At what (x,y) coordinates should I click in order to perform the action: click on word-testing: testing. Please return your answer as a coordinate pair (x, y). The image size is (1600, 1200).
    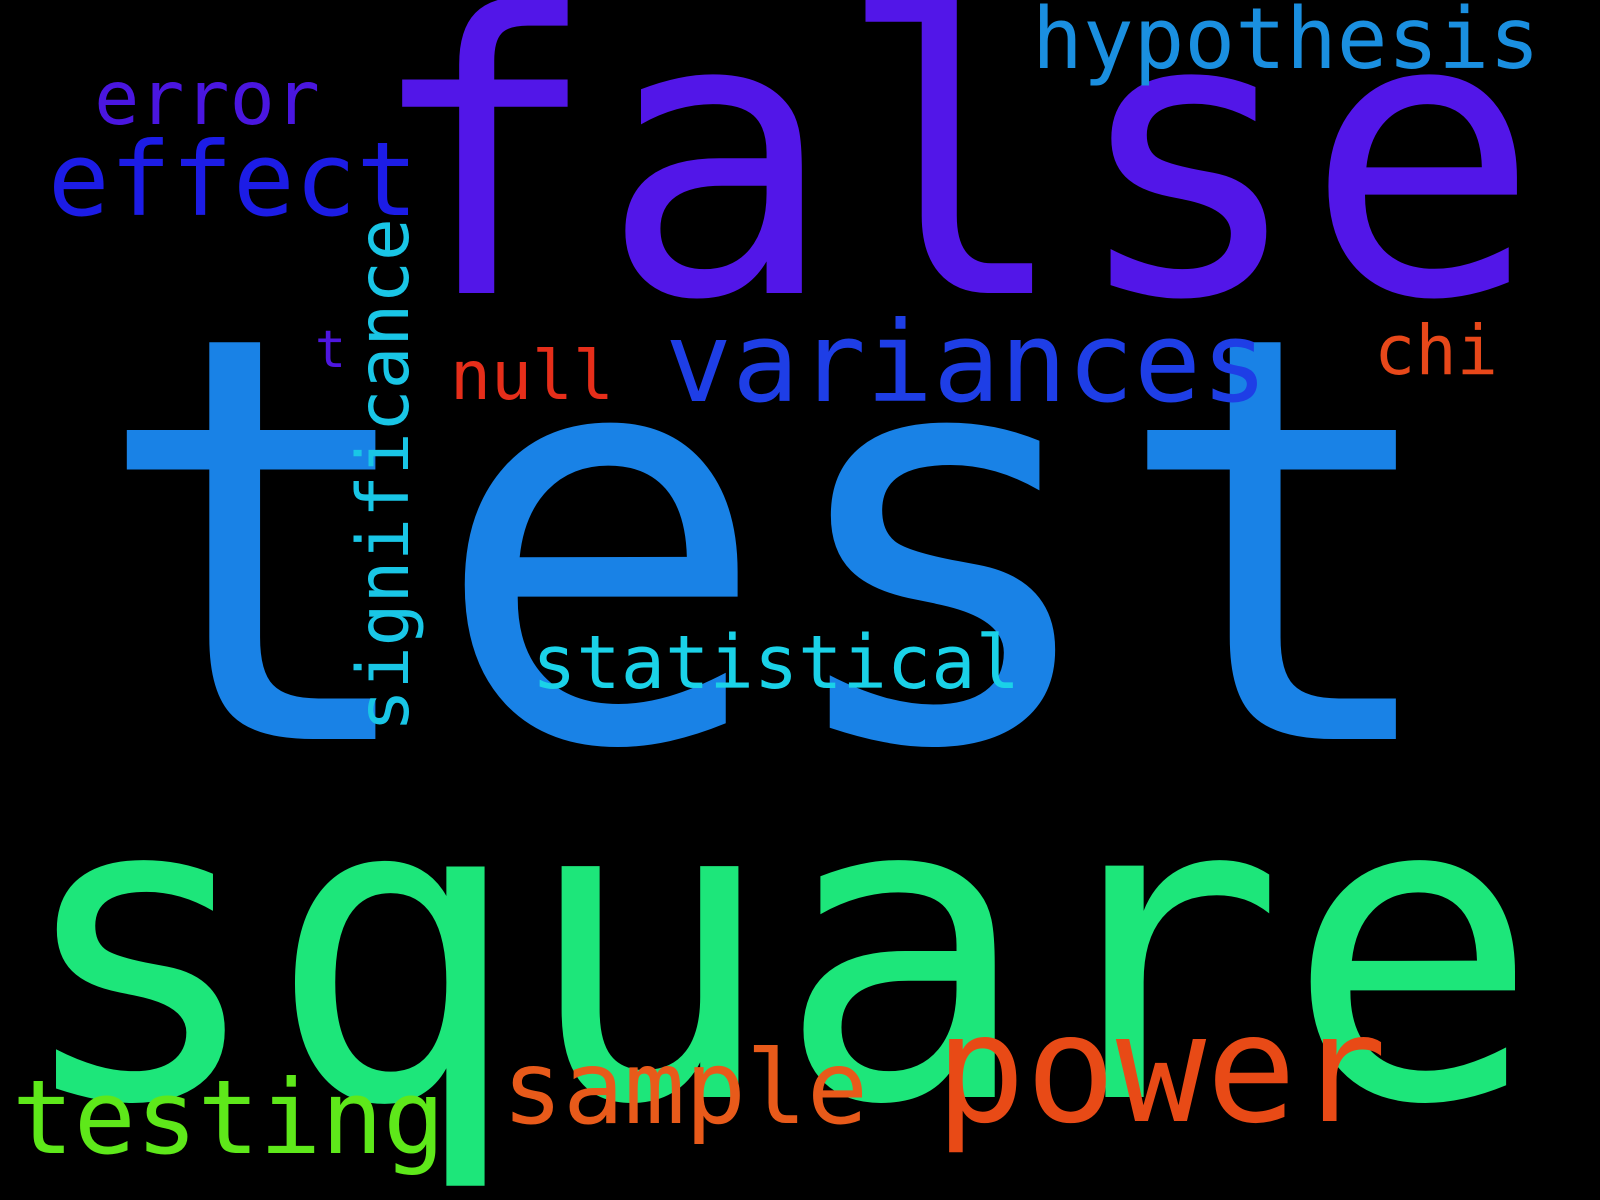
    Looking at the image, I should click on (228, 1118).